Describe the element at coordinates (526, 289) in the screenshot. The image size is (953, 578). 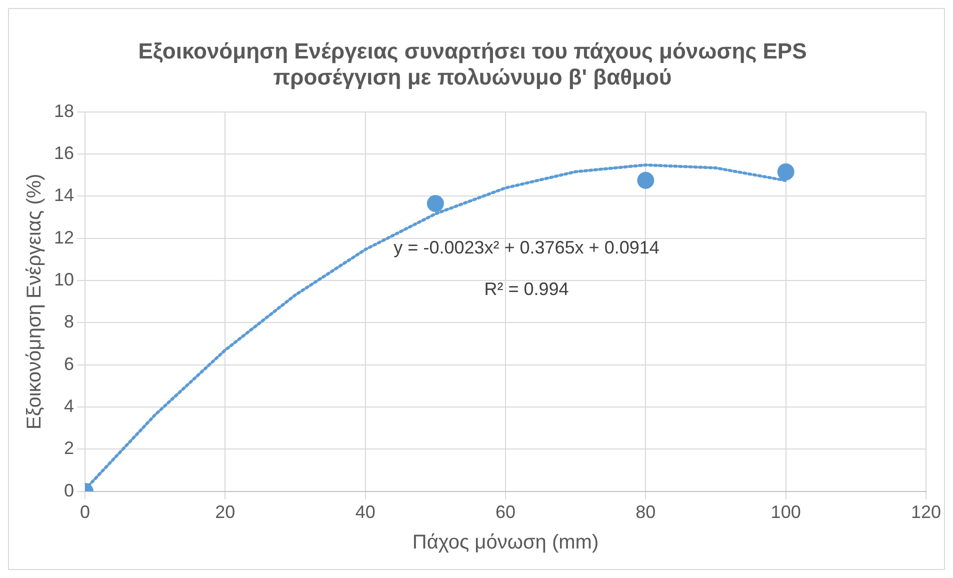
I see `annotation: R² = 0.994` at that location.